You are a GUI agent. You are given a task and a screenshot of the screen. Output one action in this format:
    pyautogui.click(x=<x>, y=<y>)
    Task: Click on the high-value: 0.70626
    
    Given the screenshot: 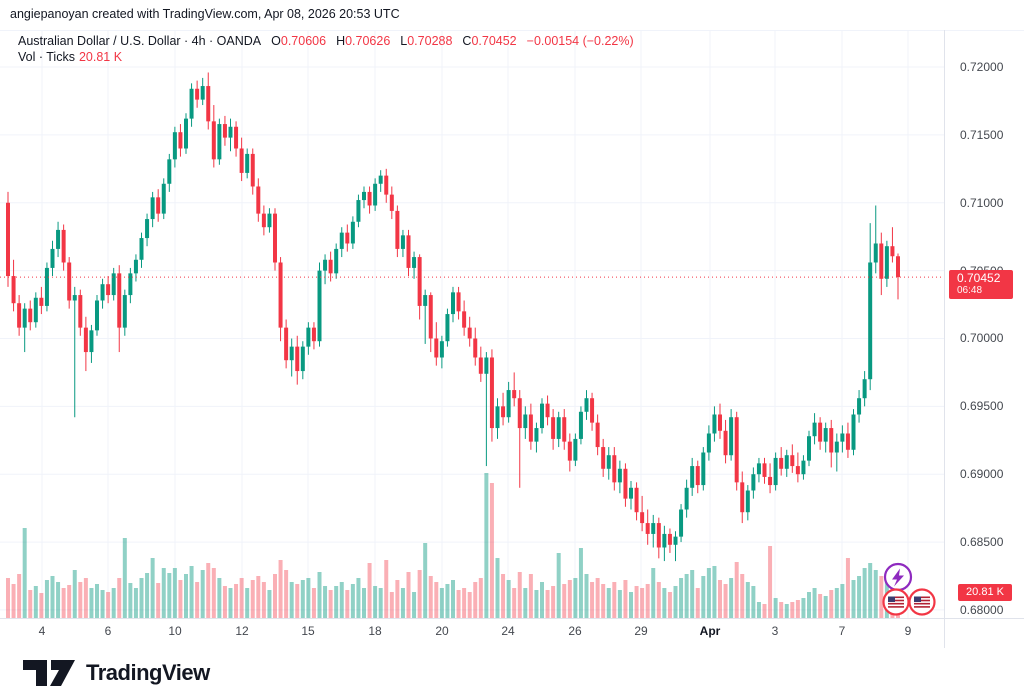 What is the action you would take?
    pyautogui.click(x=368, y=41)
    